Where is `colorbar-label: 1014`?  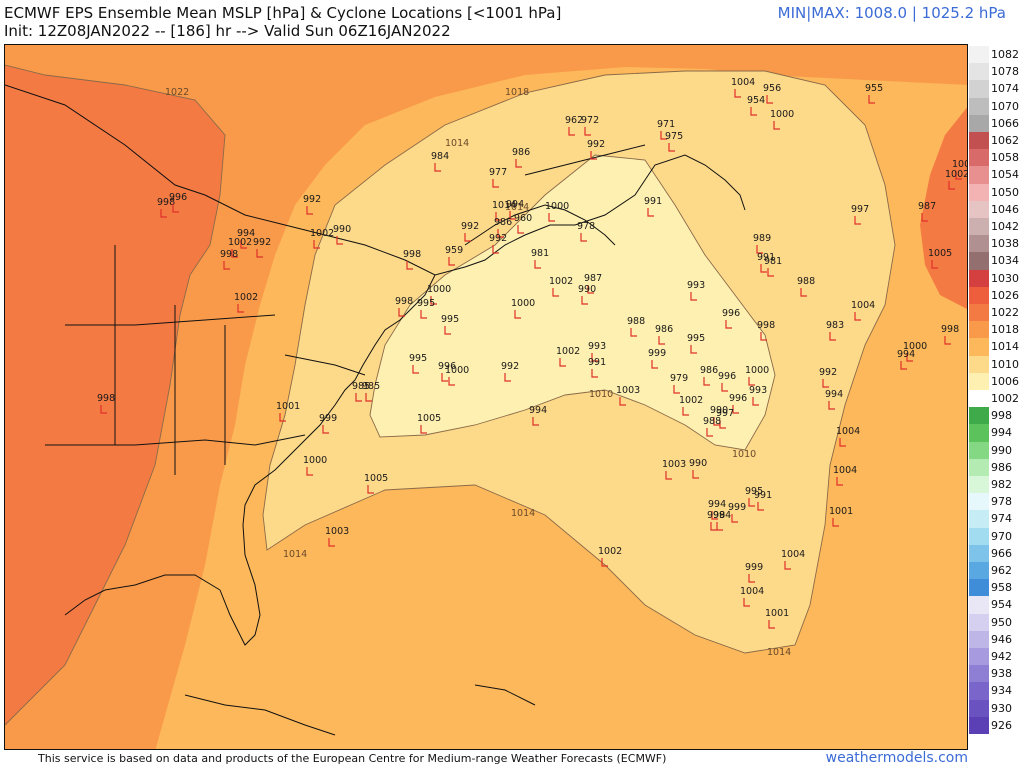 colorbar-label: 1014 is located at coordinates (1005, 347).